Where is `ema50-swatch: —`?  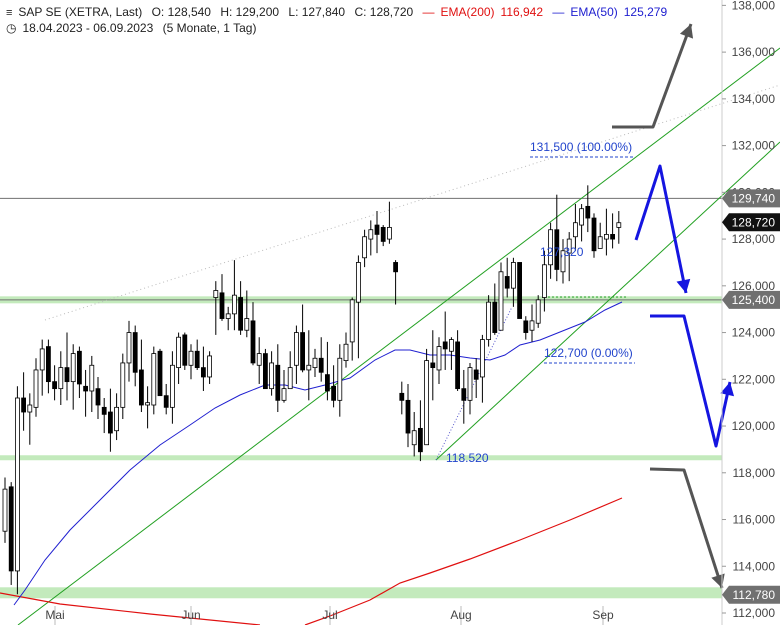
ema50-swatch: — is located at coordinates (558, 12).